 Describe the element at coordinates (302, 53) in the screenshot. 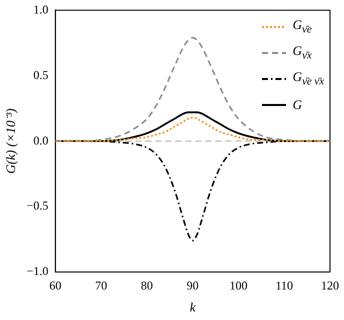

I see `legend-label: G$_{ν̄x}$` at that location.